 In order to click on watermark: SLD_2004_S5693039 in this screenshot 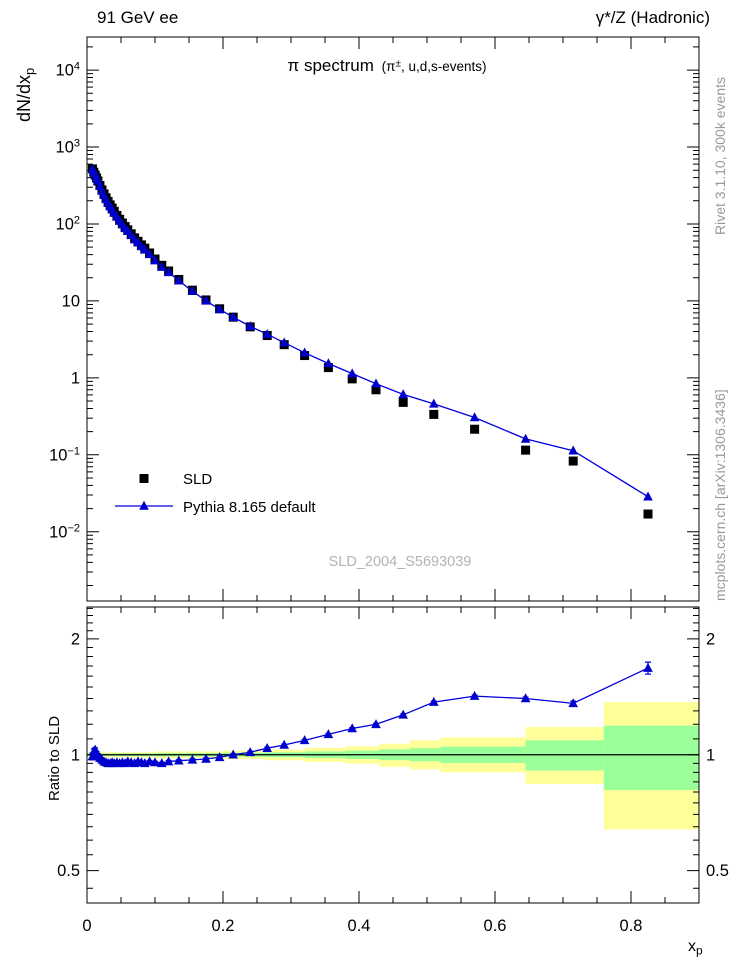, I will do `click(400, 562)`.